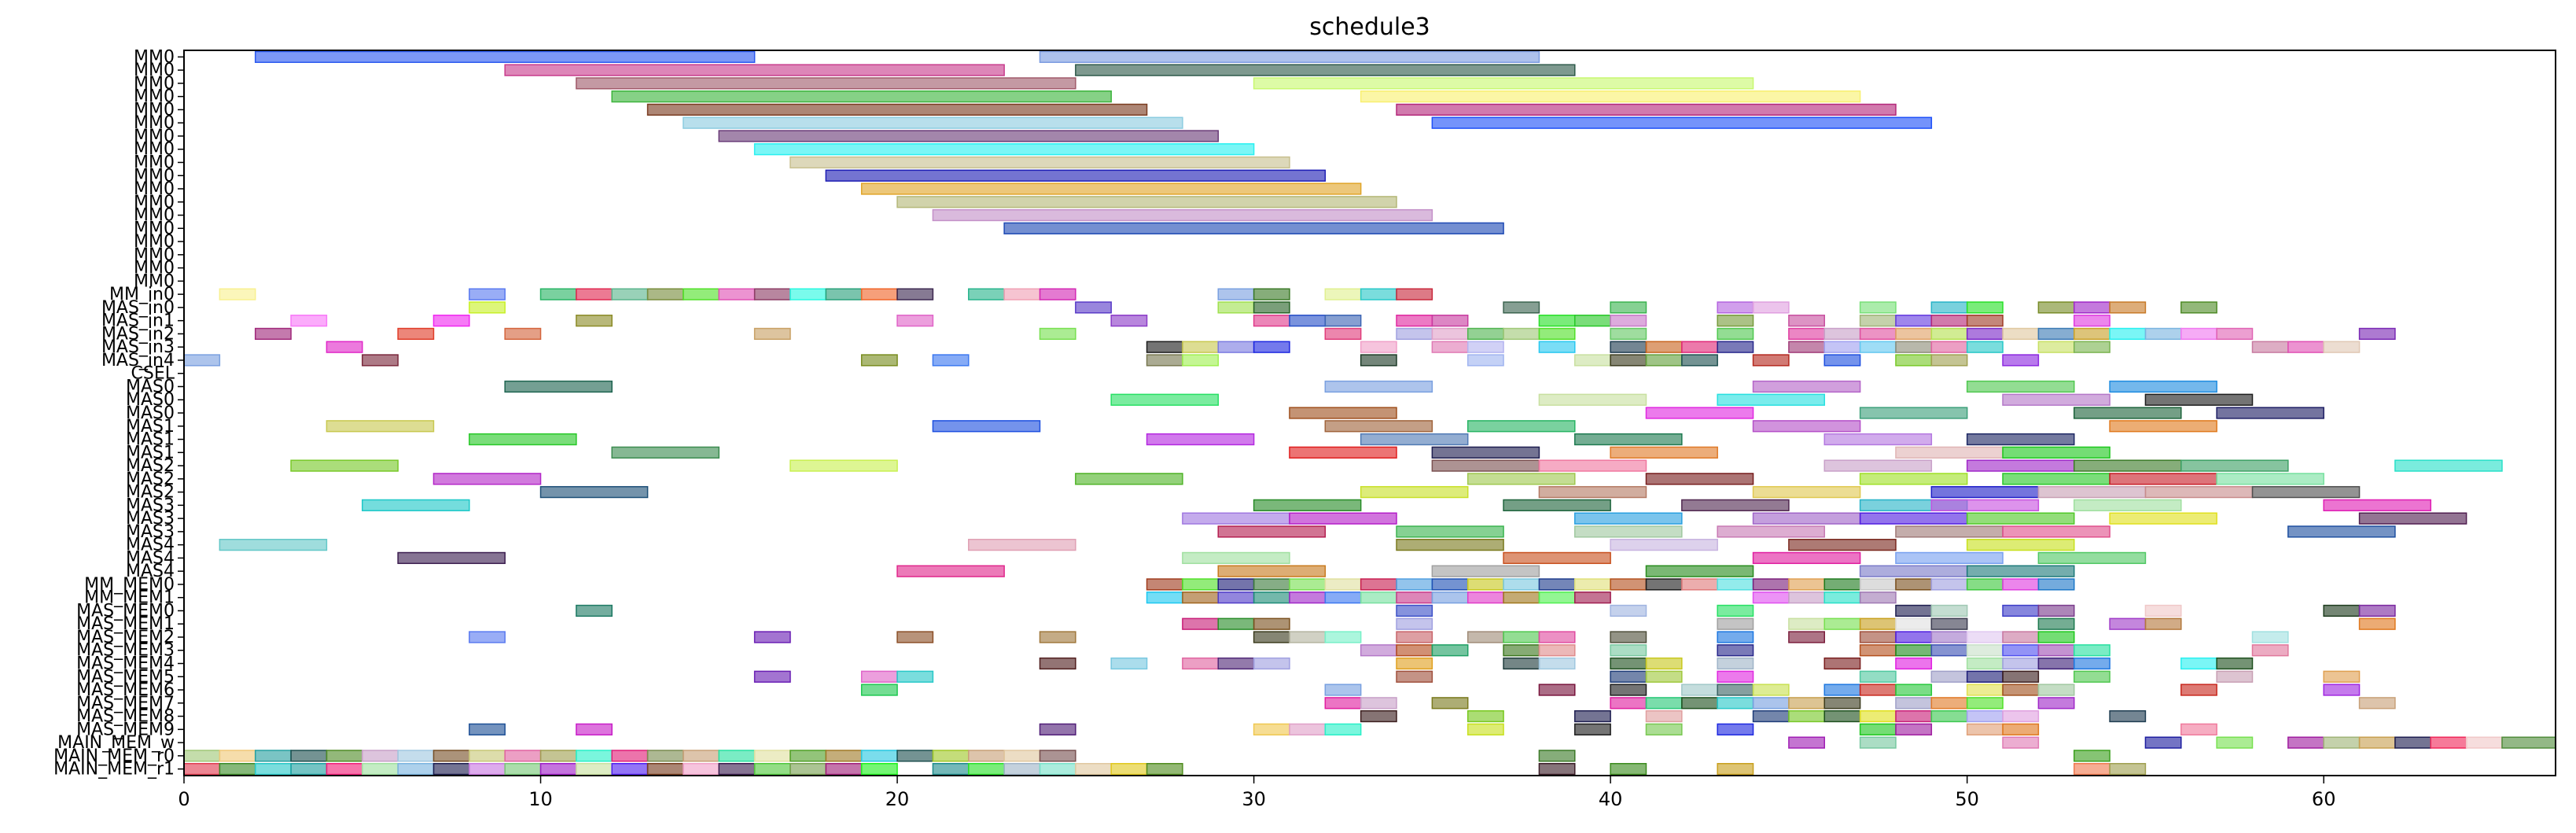 The image size is (2576, 833). Describe the element at coordinates (130, 585) in the screenshot. I see `y-tick-label: MM_MEM0` at that location.